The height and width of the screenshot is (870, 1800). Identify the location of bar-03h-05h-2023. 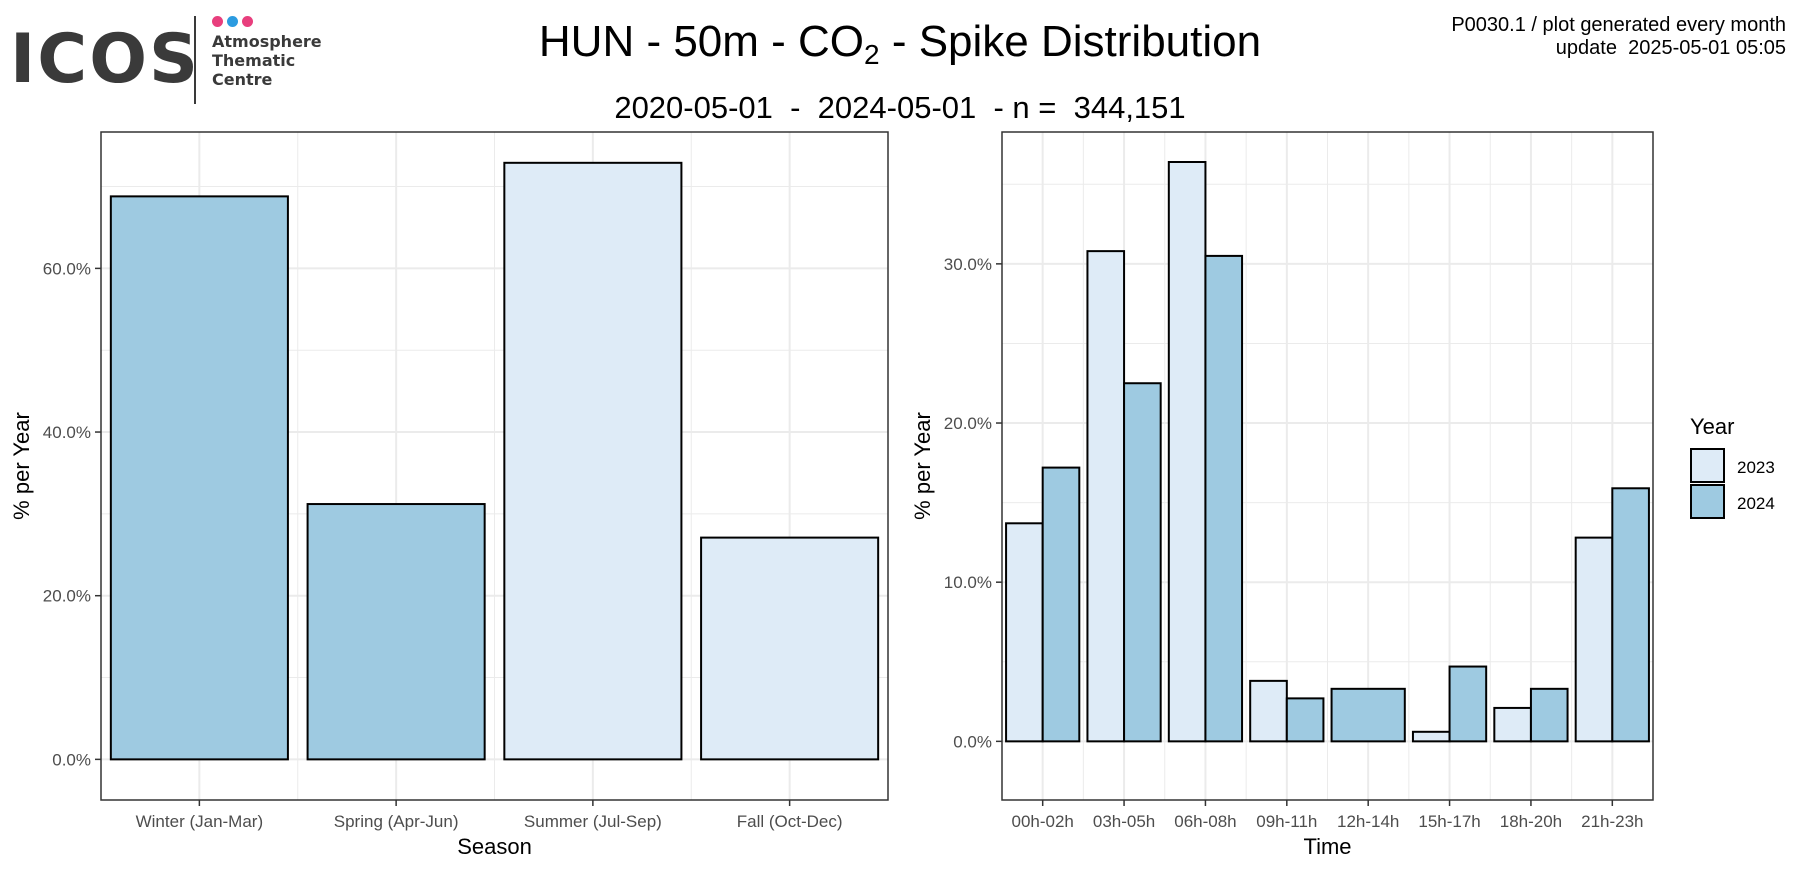
(1106, 496).